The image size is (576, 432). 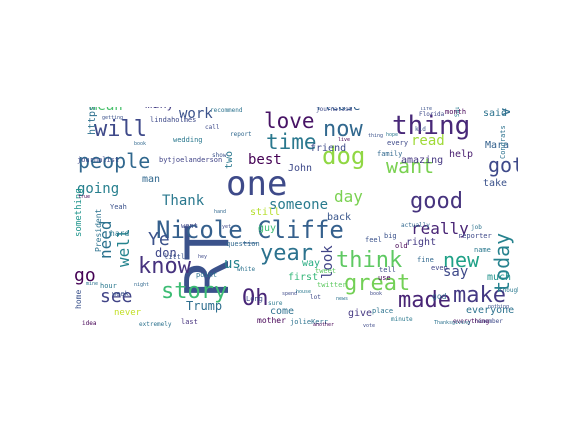 What do you see at coordinates (390, 154) in the screenshot?
I see `cloud-word: family` at bounding box center [390, 154].